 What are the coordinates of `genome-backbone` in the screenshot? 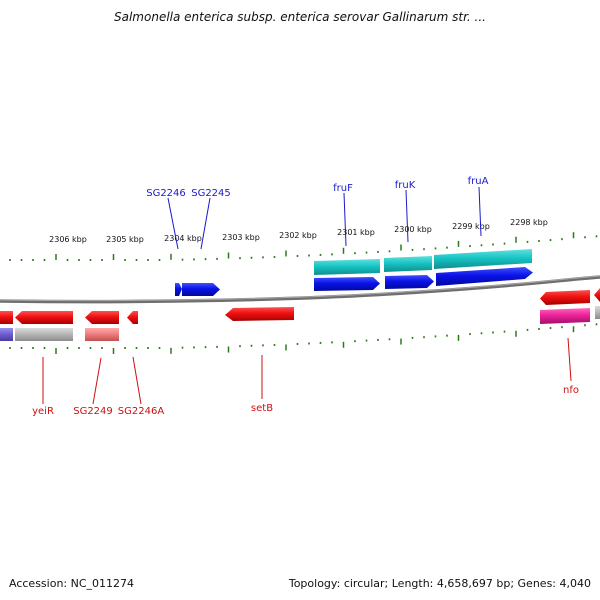 It's located at (300, 289).